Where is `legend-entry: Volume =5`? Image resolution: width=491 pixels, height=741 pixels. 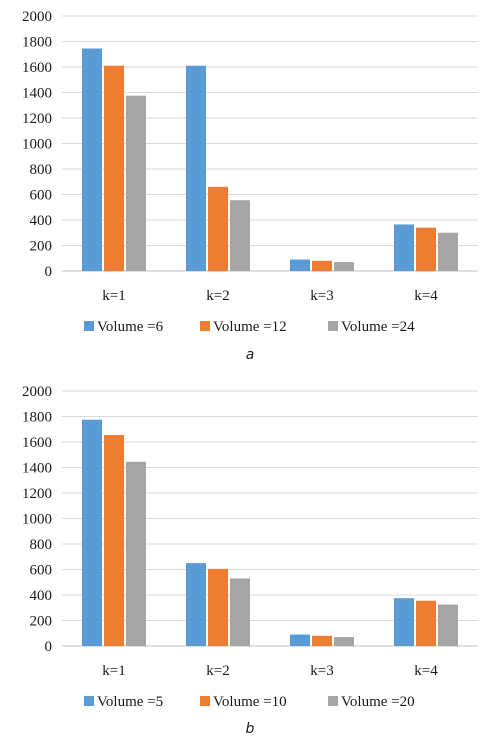 legend-entry: Volume =5 is located at coordinates (130, 702).